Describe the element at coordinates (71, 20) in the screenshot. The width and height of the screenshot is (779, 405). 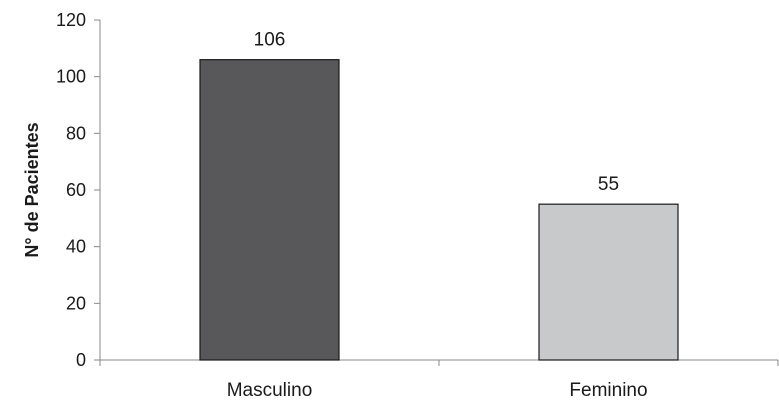
I see `y-tick-label: 120` at that location.